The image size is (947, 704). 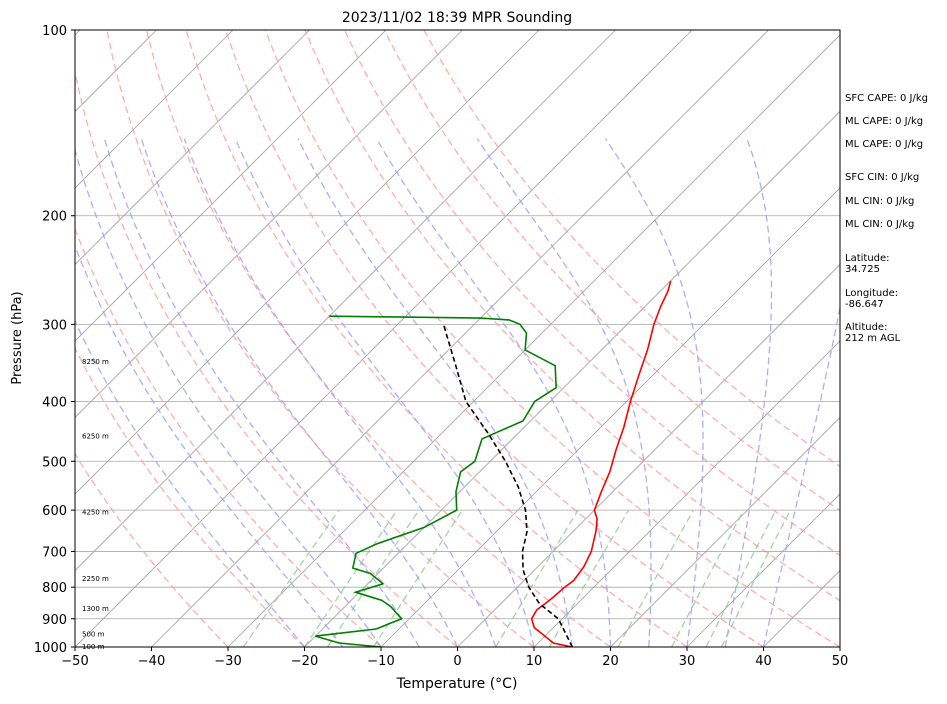 I want to click on y-tick-label: 700, so click(x=54, y=552).